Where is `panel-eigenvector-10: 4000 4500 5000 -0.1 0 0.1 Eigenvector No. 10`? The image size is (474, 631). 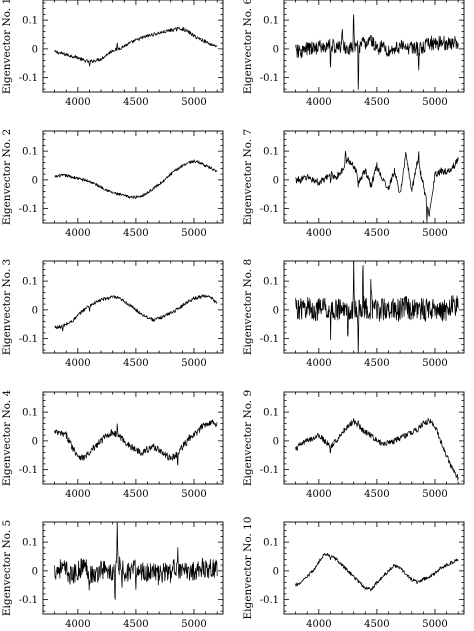 panel-eigenvector-10: 4000 4500 5000 -0.1 0 0.1 Eigenvector No. 10 is located at coordinates (353, 573).